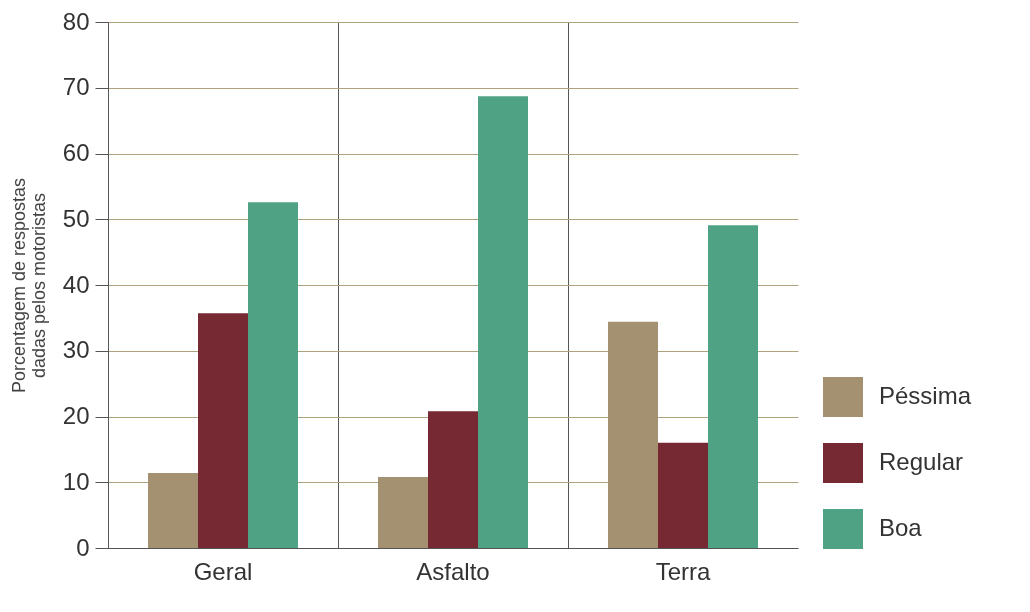  What do you see at coordinates (453, 571) in the screenshot?
I see `x-tick-label: Asfalto` at bounding box center [453, 571].